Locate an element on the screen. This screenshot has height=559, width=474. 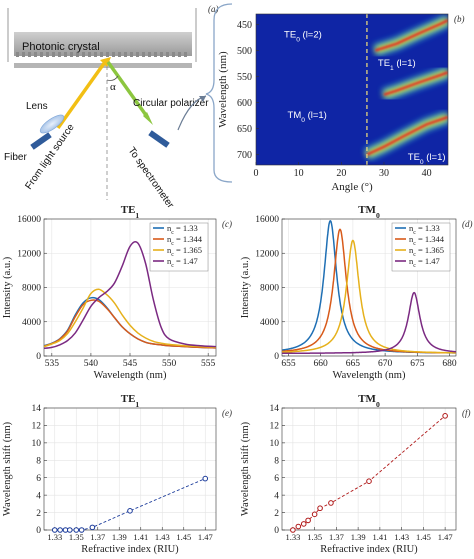
y-tick-label: 650 is located at coordinates (244, 129).